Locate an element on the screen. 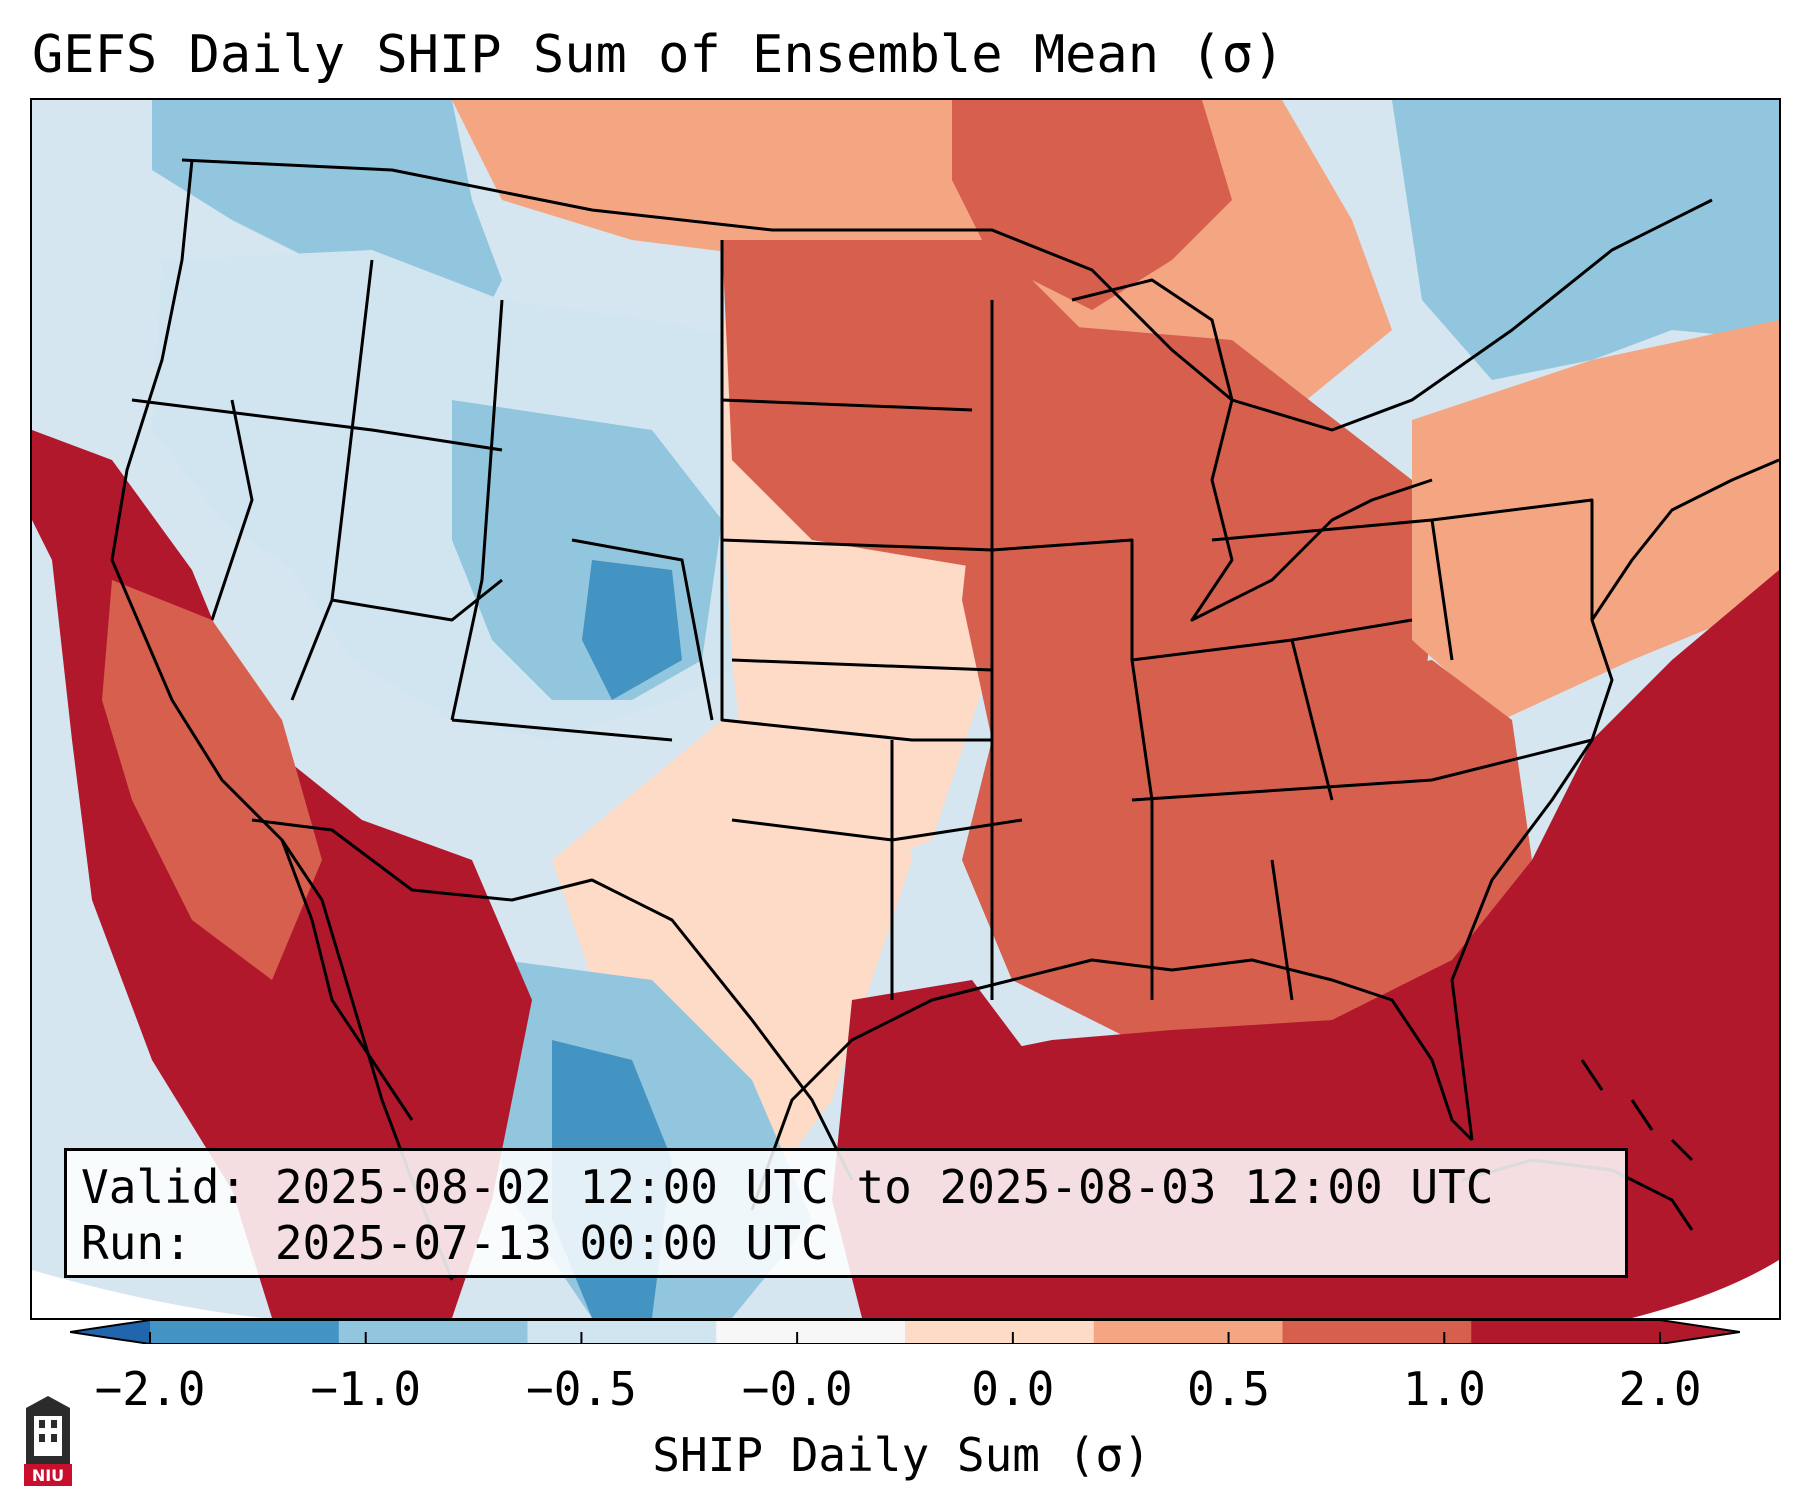  colorbar-tick-label: 0.5 is located at coordinates (1229, 1389).